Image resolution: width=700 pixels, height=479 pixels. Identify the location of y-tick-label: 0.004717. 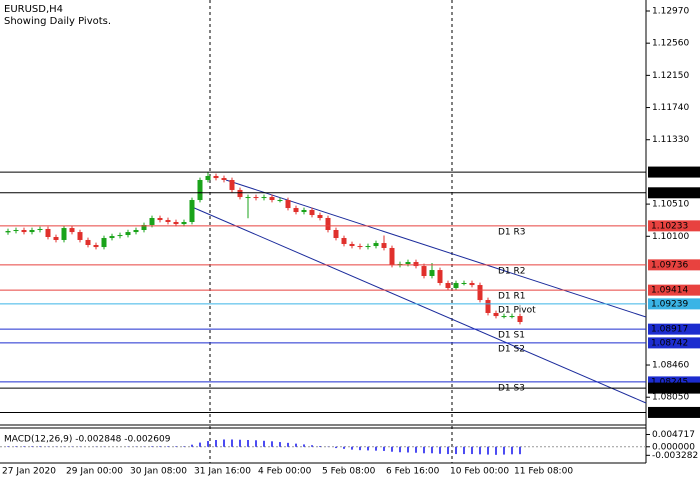
(673, 435).